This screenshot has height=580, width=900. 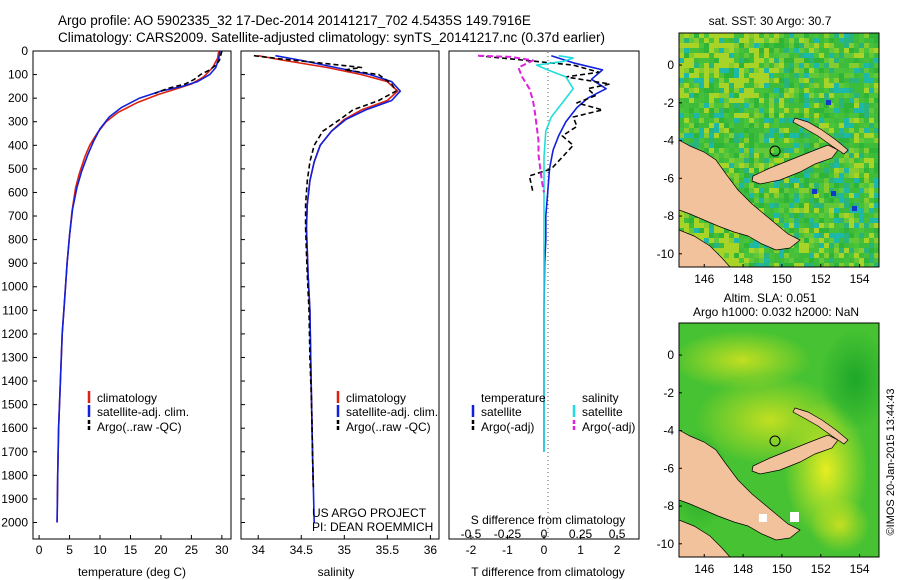 What do you see at coordinates (580, 550) in the screenshot?
I see `x-tick-label: 1` at bounding box center [580, 550].